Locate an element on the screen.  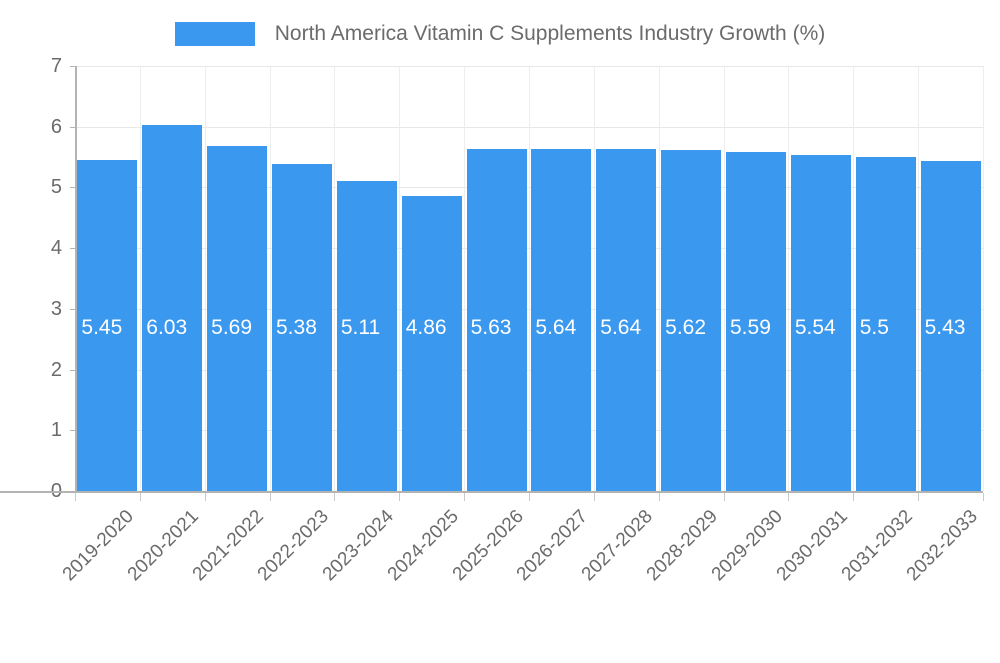
y-axis-tick-label: 6 is located at coordinates (56, 126).